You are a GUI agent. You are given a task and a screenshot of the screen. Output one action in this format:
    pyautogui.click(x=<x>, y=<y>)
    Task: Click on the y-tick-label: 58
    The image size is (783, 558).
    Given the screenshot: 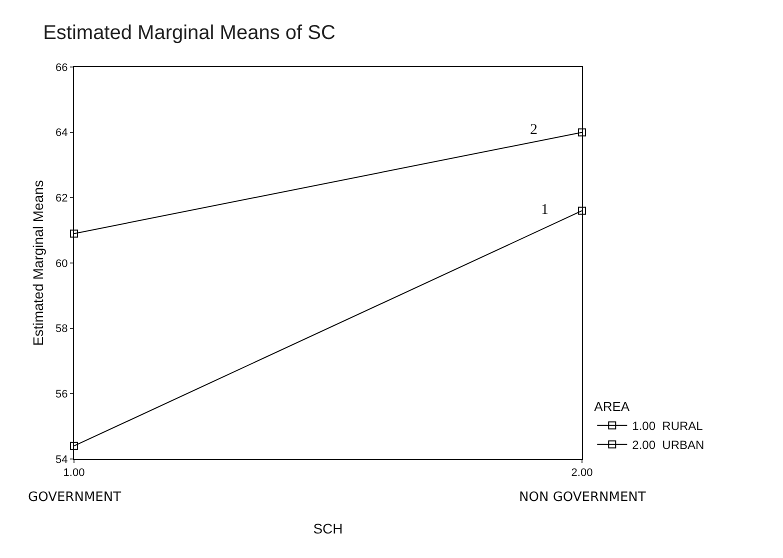 What is the action you would take?
    pyautogui.click(x=62, y=329)
    